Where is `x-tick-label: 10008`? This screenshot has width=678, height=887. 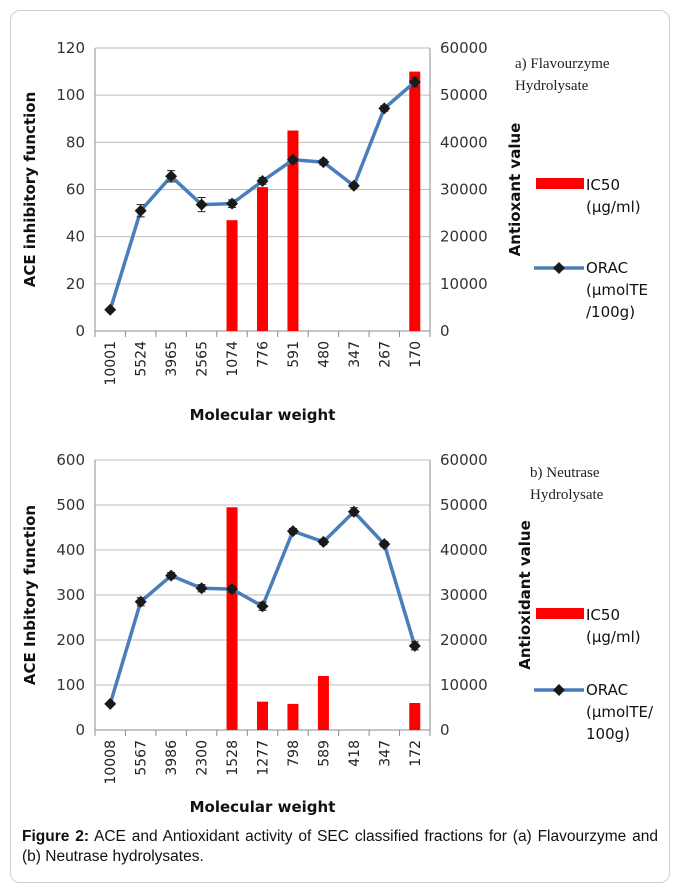
x-tick-label: 10008 is located at coordinates (111, 762).